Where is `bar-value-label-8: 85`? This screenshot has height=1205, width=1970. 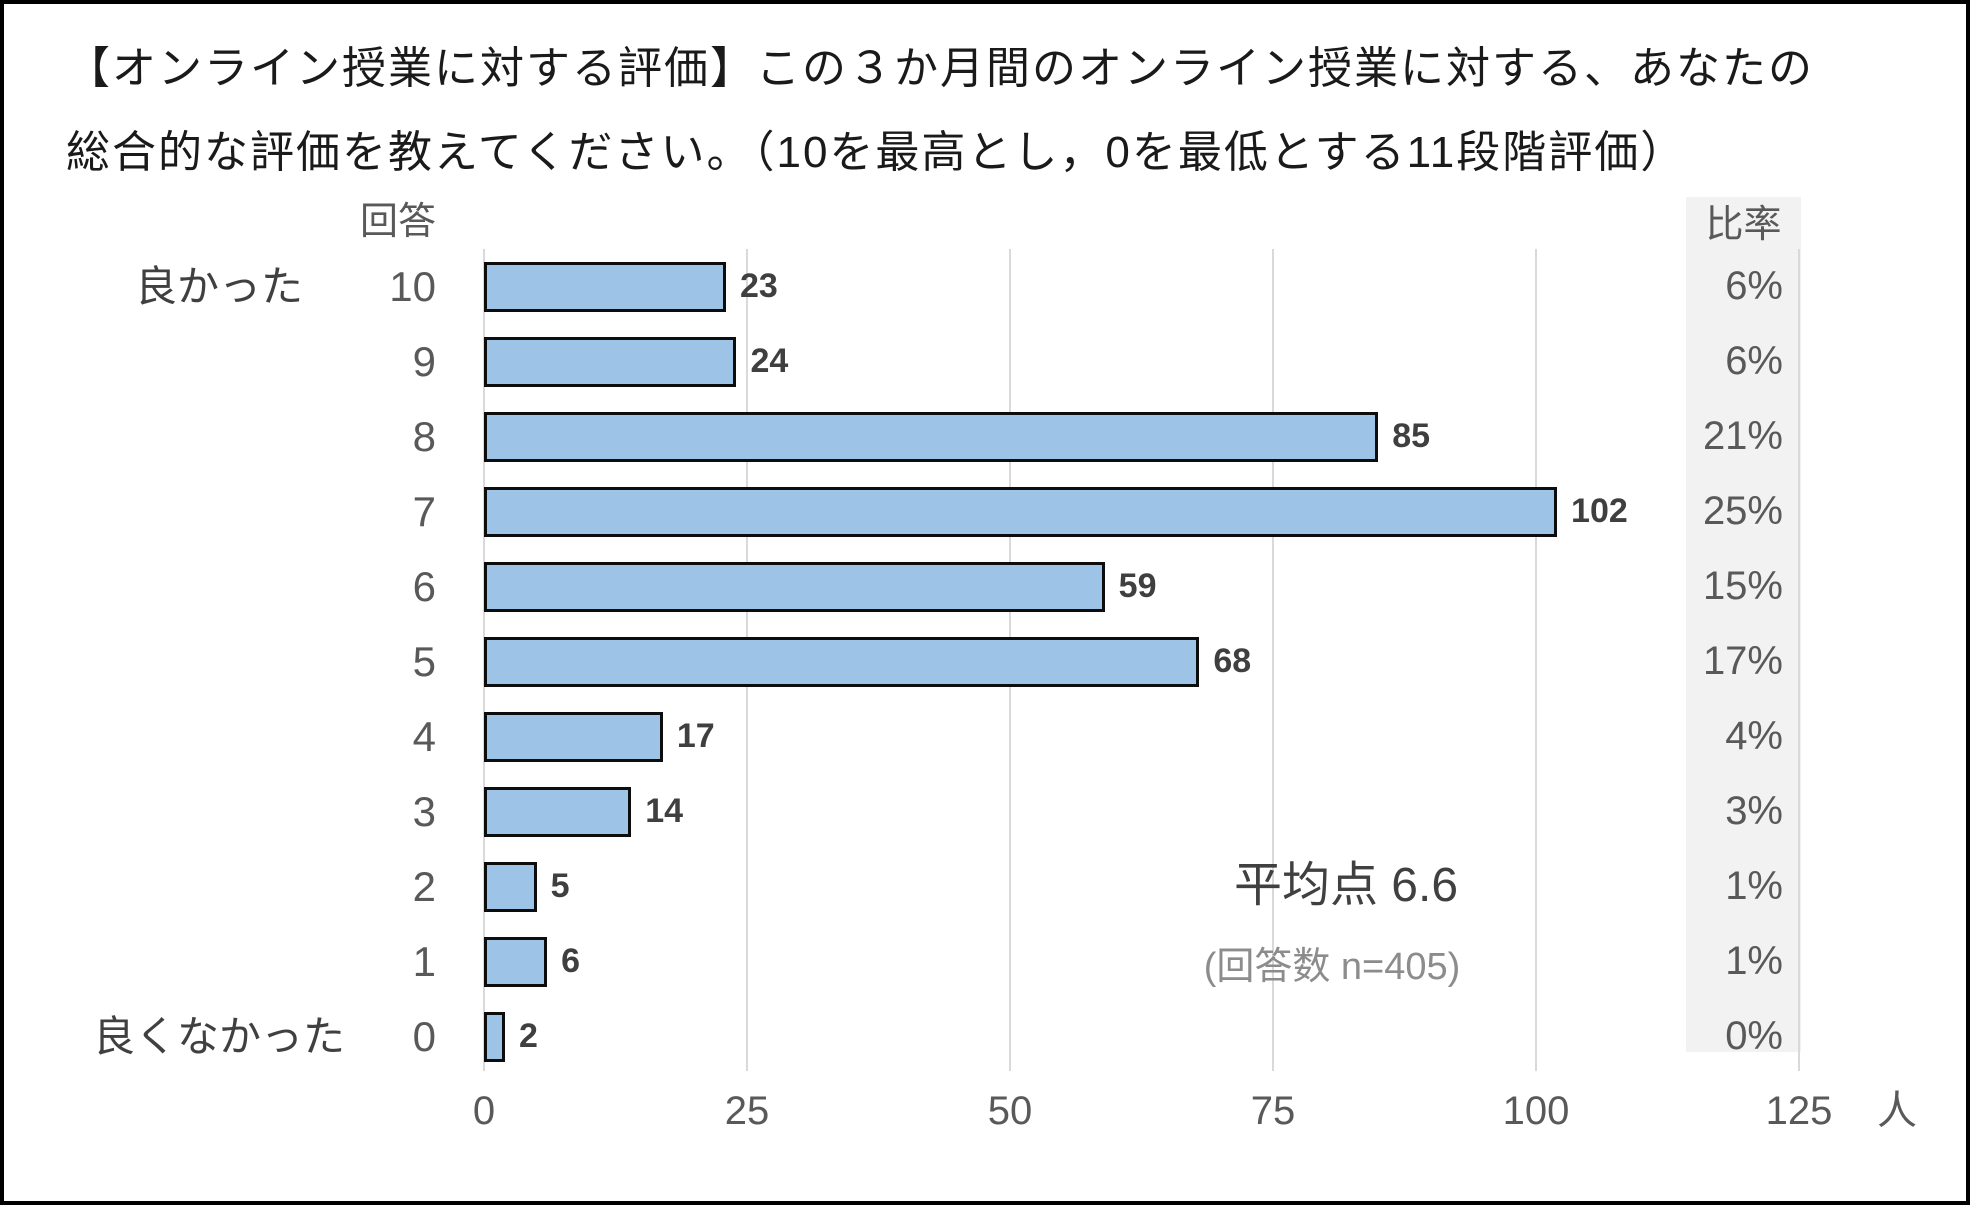
bar-value-label-8: 85 is located at coordinates (1411, 436).